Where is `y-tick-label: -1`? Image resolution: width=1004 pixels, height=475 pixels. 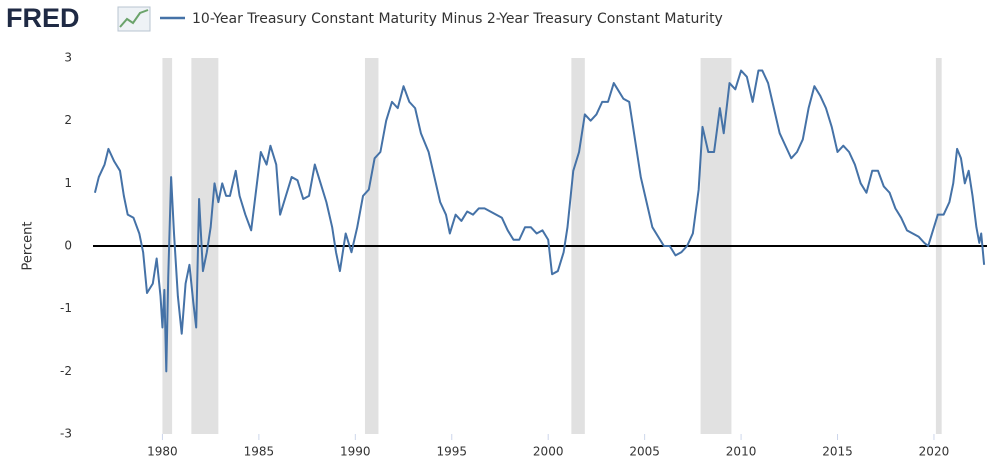
y-tick-label: -1 is located at coordinates (66, 308).